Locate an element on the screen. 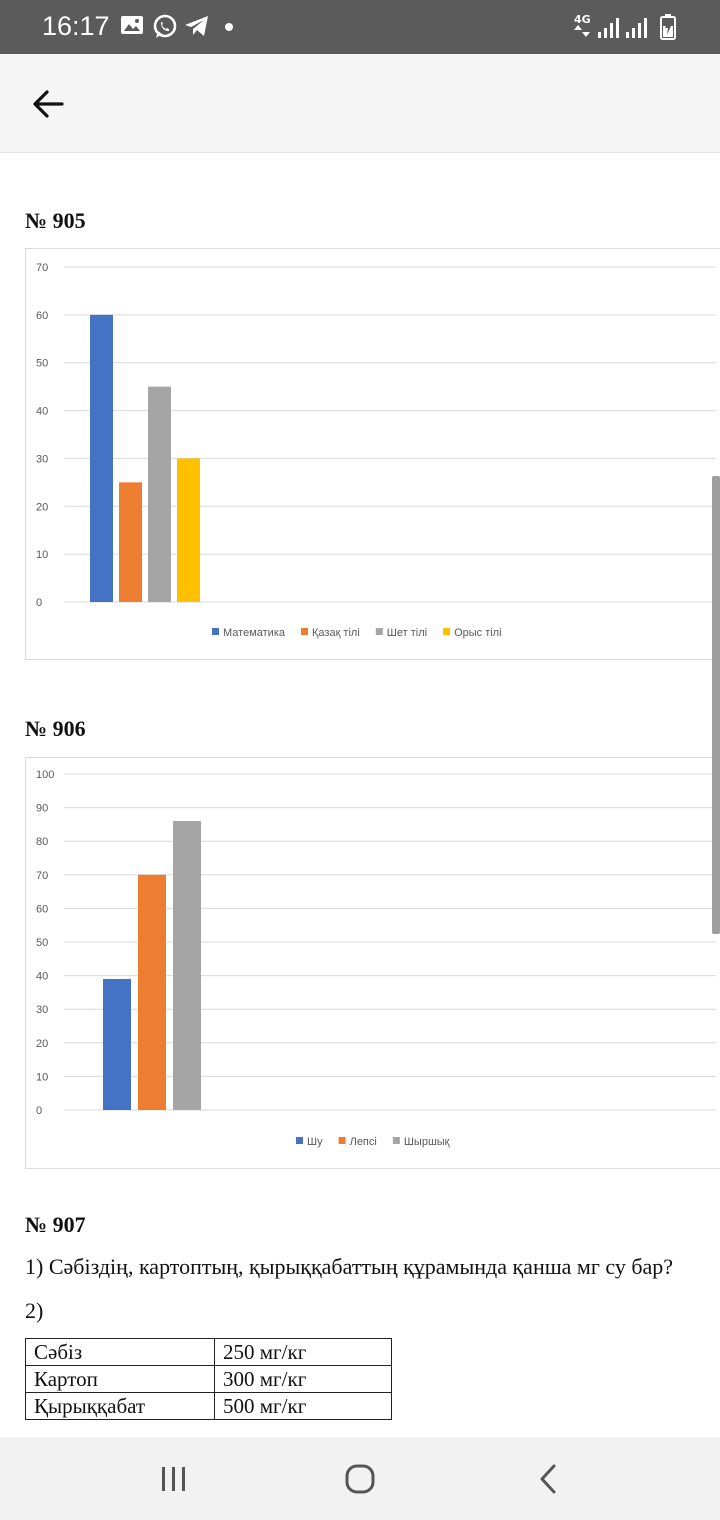  table-row: Қырыққабат 500 мг/кг is located at coordinates (208, 1406).